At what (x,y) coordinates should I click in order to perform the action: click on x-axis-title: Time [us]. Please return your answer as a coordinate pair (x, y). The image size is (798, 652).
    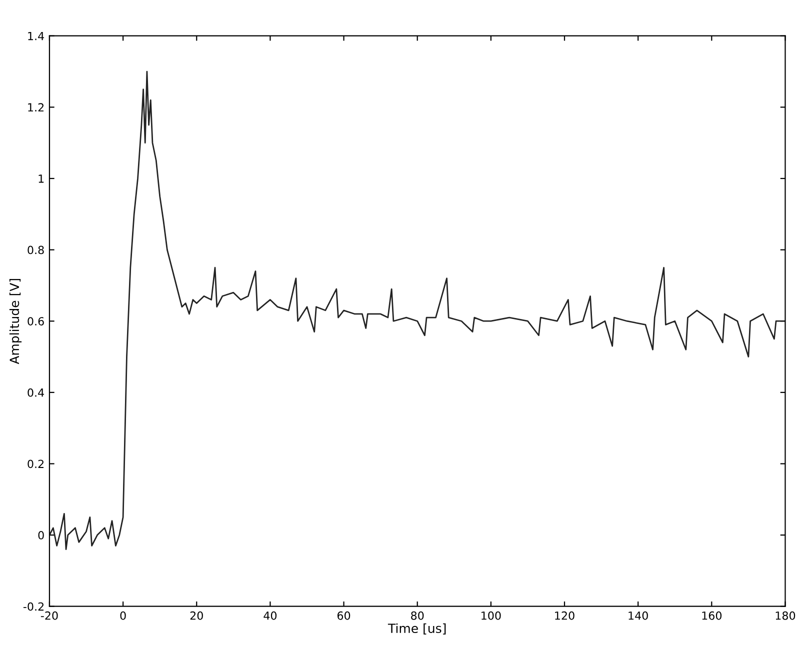
    Looking at the image, I should click on (417, 629).